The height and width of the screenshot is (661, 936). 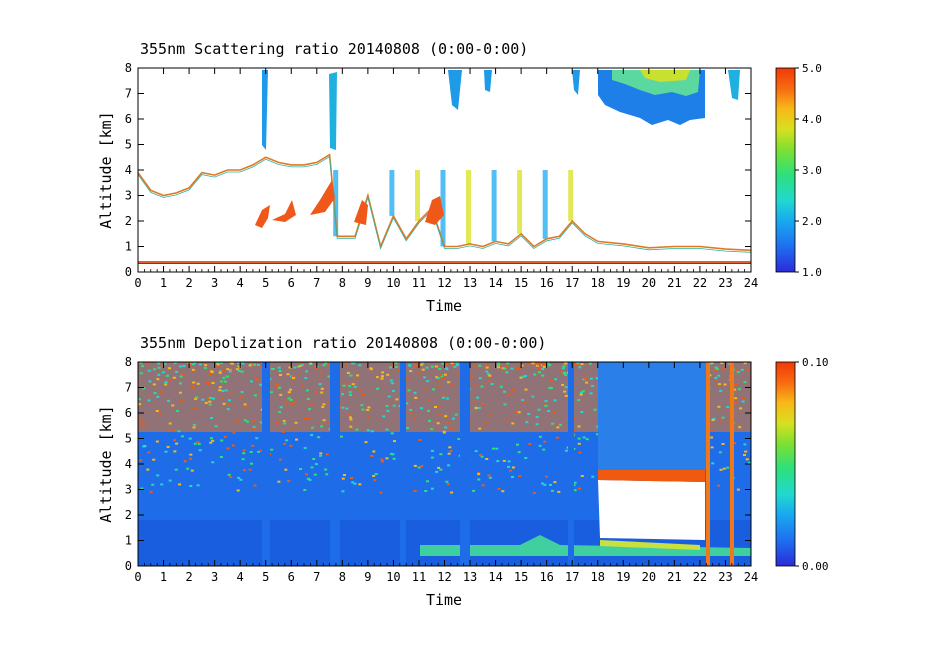 What do you see at coordinates (470, 283) in the screenshot?
I see `x-tick-label: 13` at bounding box center [470, 283].